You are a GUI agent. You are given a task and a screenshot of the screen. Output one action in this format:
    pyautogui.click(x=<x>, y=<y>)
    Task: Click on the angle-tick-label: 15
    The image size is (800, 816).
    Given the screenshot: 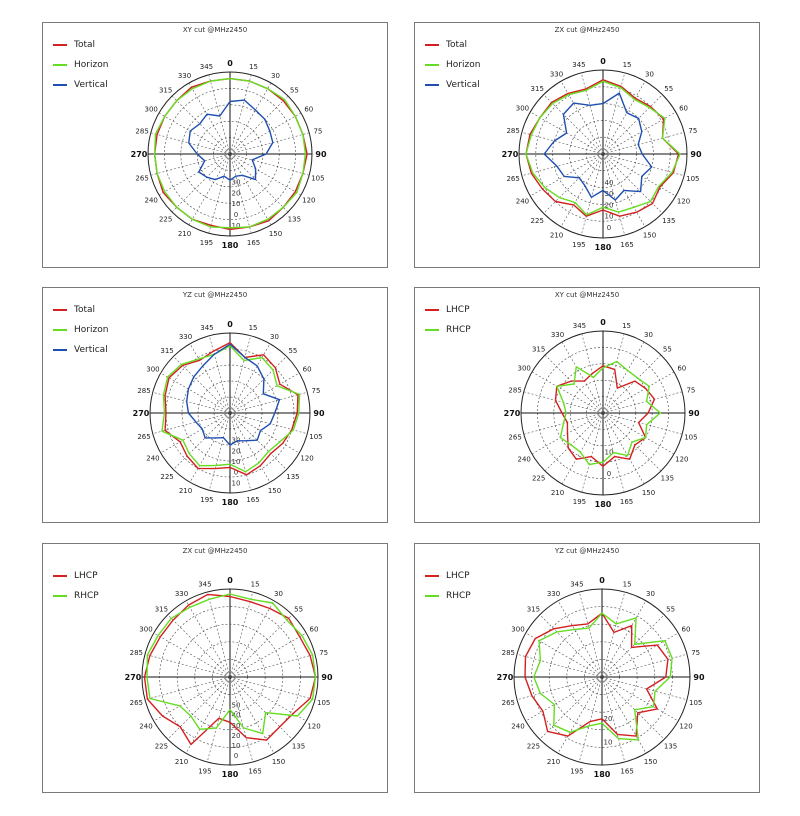 What is the action you would take?
    pyautogui.click(x=626, y=326)
    